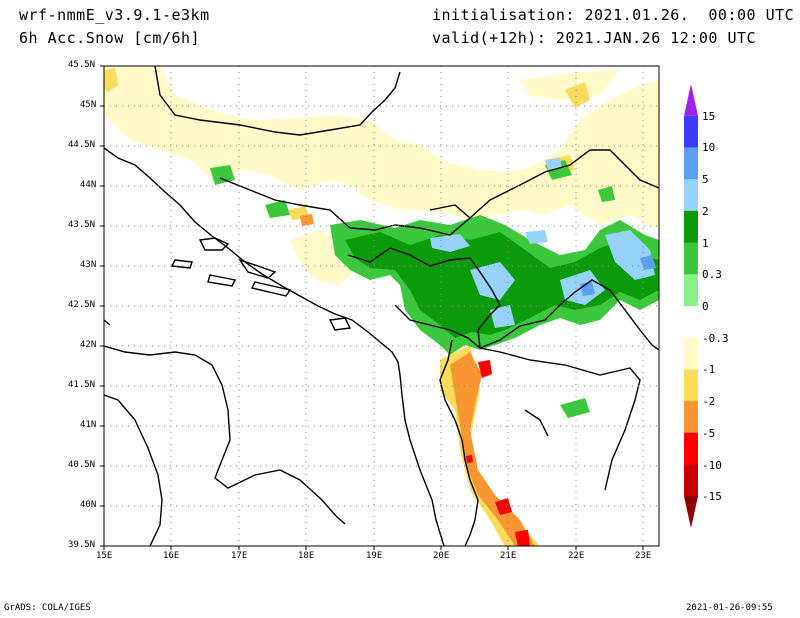 This screenshot has width=800, height=618. What do you see at coordinates (498, 453) in the screenshot?
I see `melt-very-strong-region` at bounding box center [498, 453].